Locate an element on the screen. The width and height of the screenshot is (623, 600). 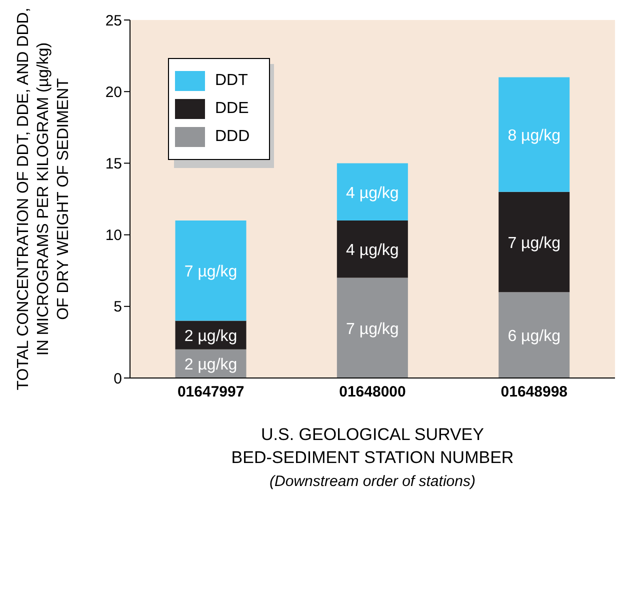
x-tick-label: 01647997 is located at coordinates (210, 392).